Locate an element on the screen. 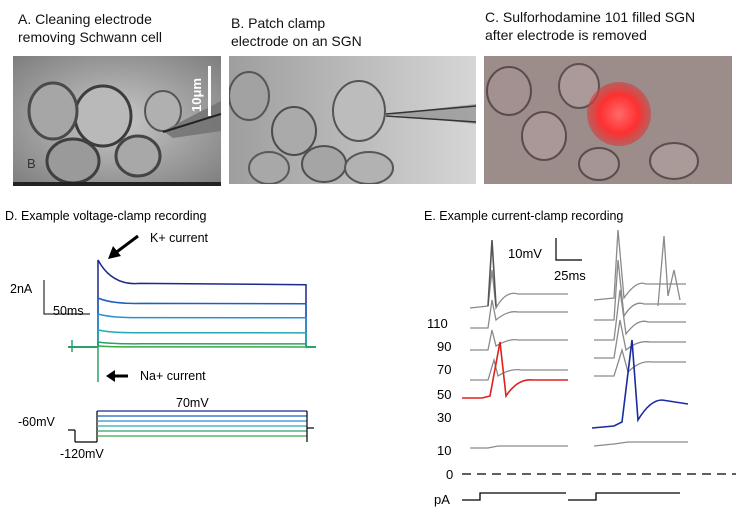  cc-left-highlight-trace is located at coordinates (515, 370).